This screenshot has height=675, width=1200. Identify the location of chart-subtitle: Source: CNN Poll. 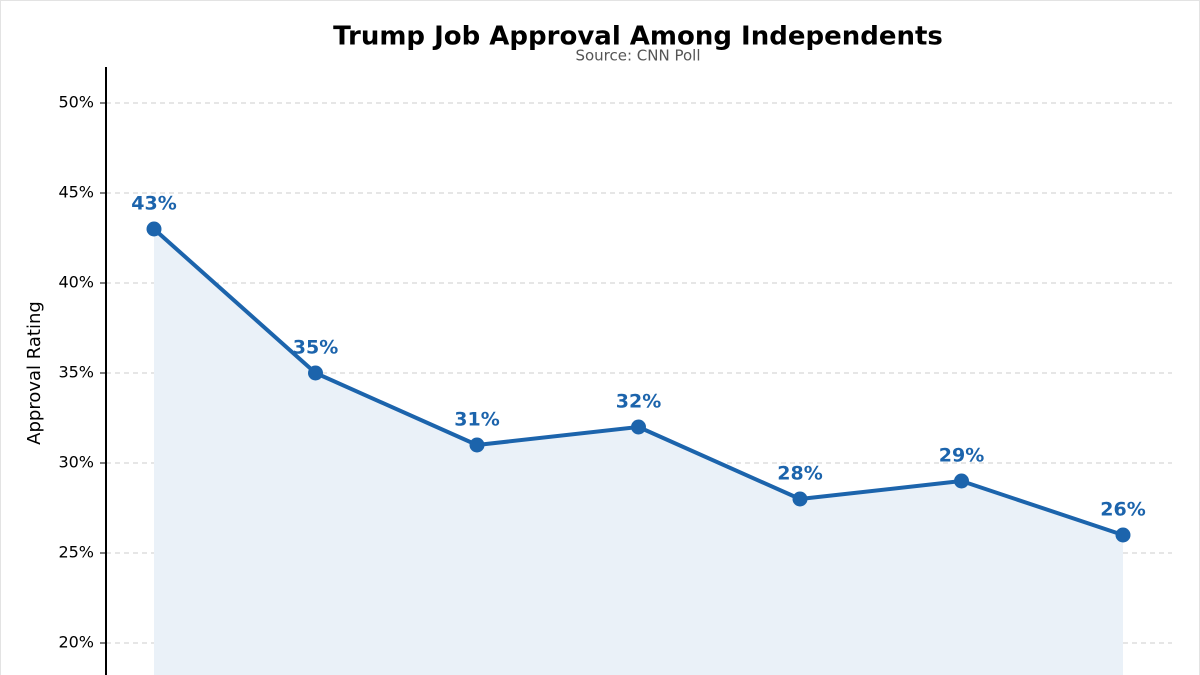
(637, 56).